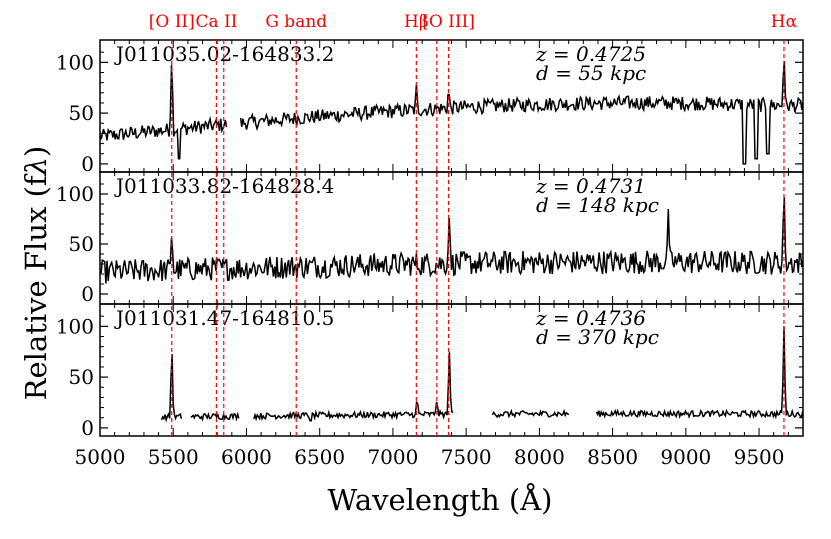 The height and width of the screenshot is (539, 831). Describe the element at coordinates (246, 457) in the screenshot. I see `x-tick-label: 6000` at that location.